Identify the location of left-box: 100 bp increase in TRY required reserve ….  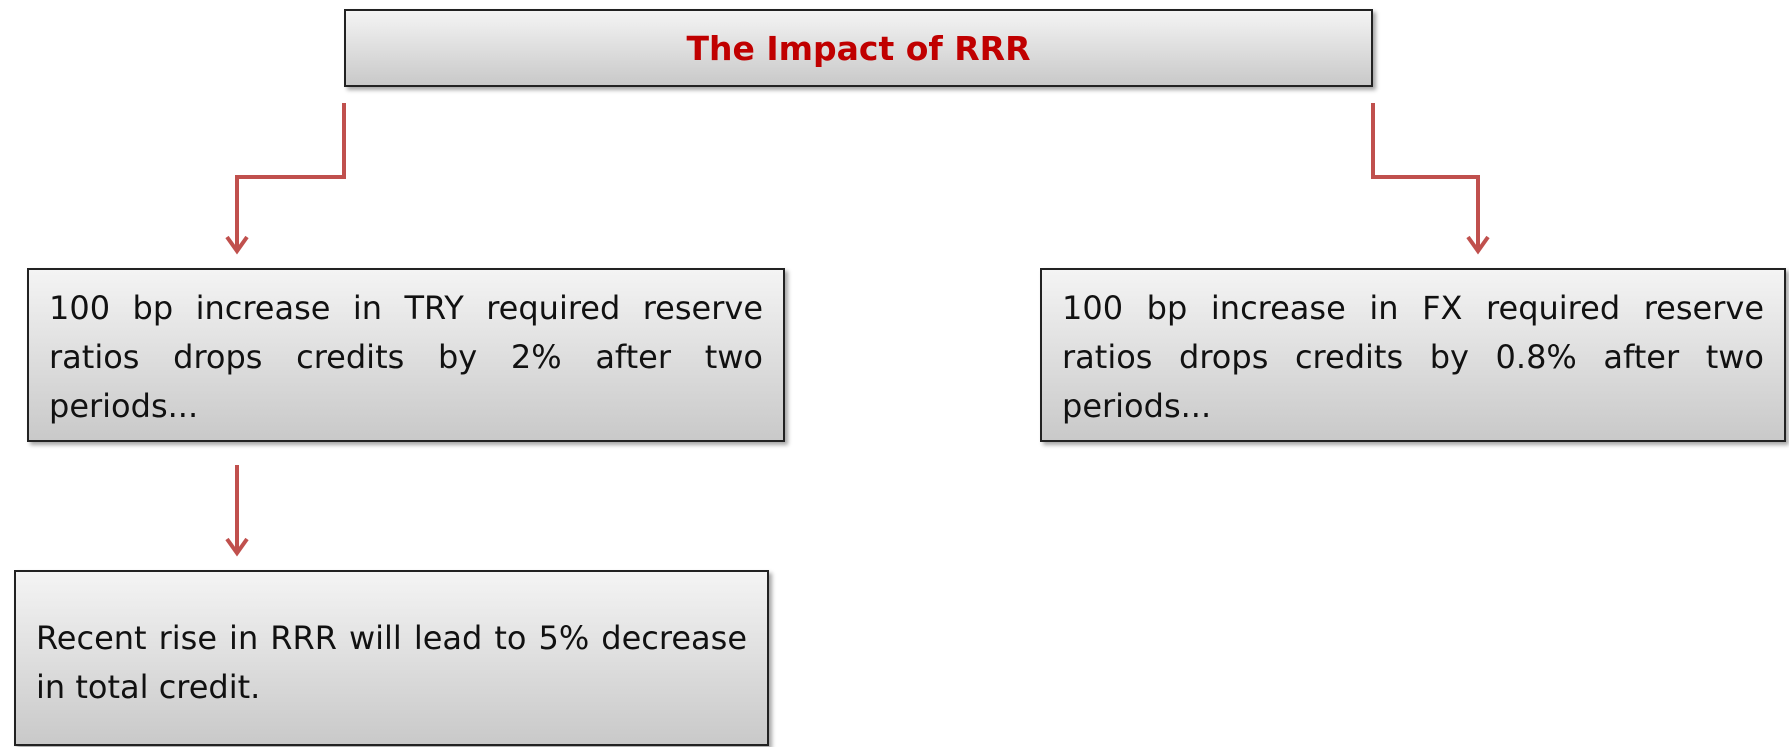
(406, 355).